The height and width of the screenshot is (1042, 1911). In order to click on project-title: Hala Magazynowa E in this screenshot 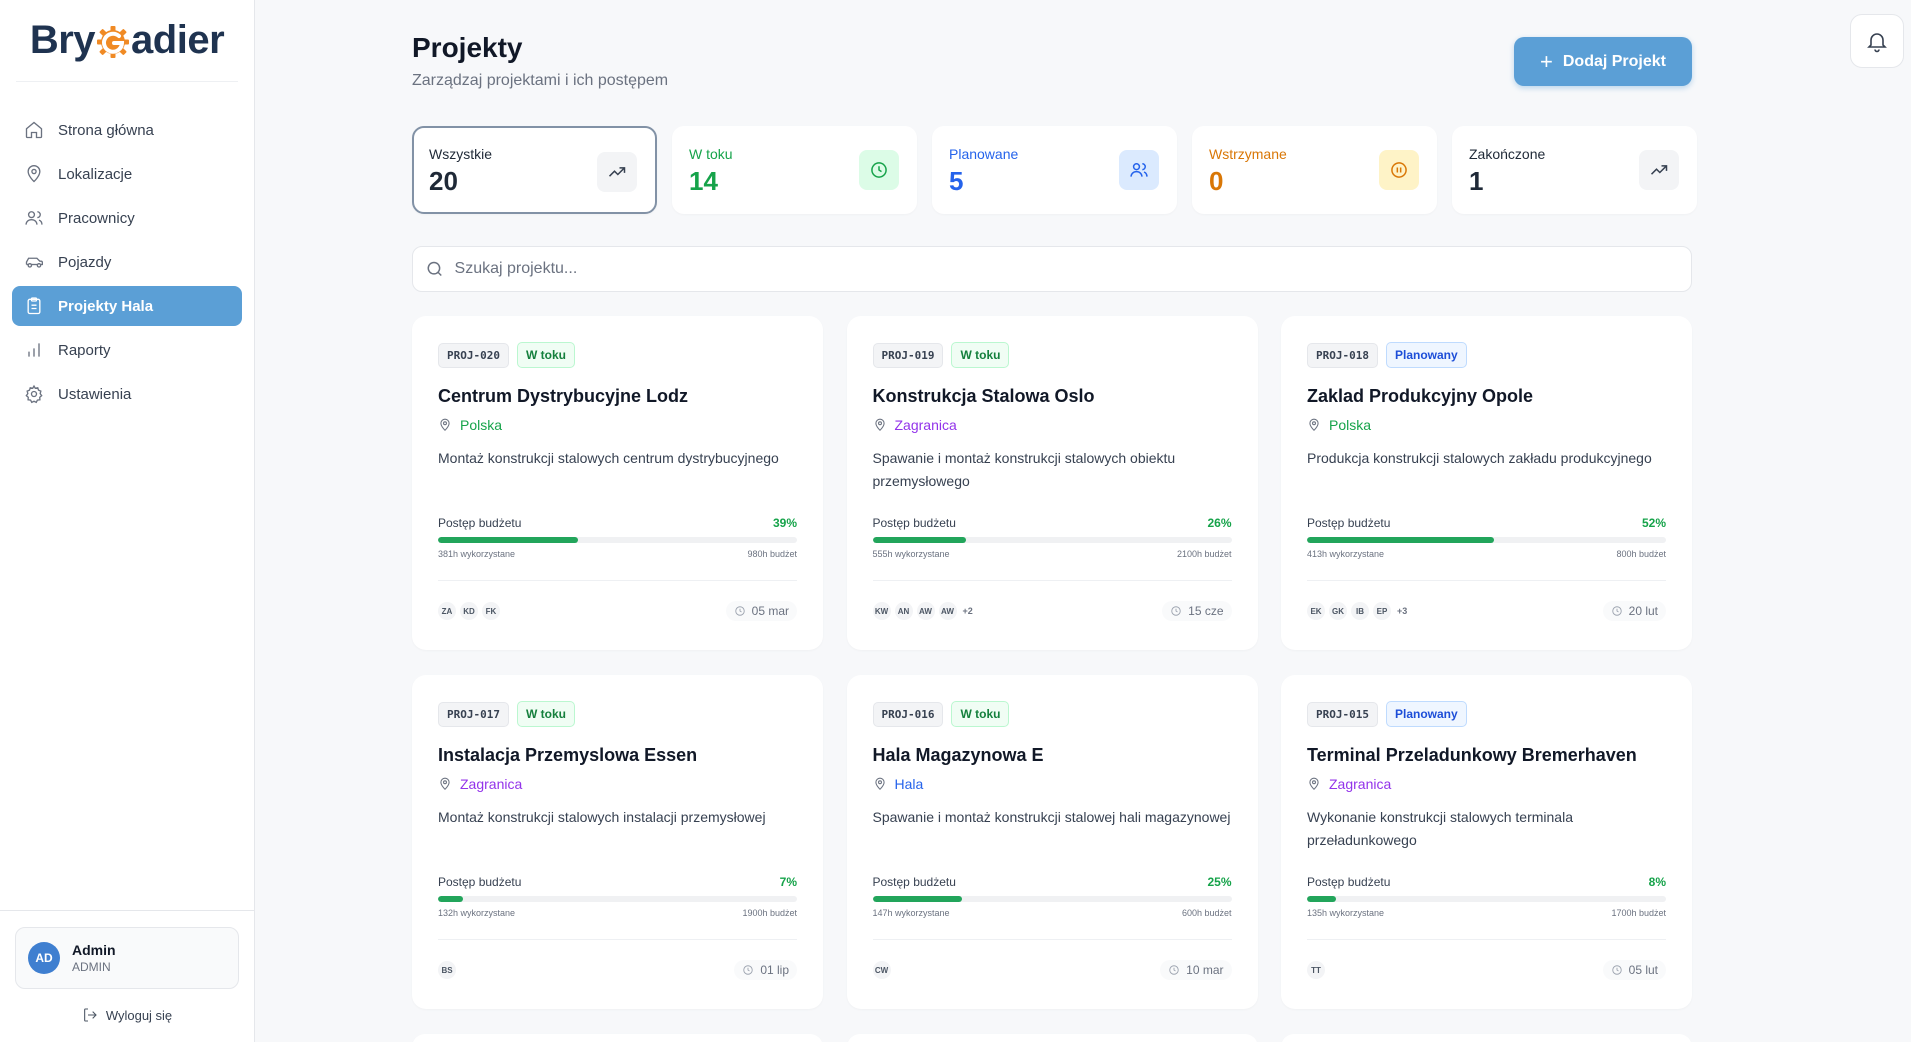, I will do `click(958, 755)`.